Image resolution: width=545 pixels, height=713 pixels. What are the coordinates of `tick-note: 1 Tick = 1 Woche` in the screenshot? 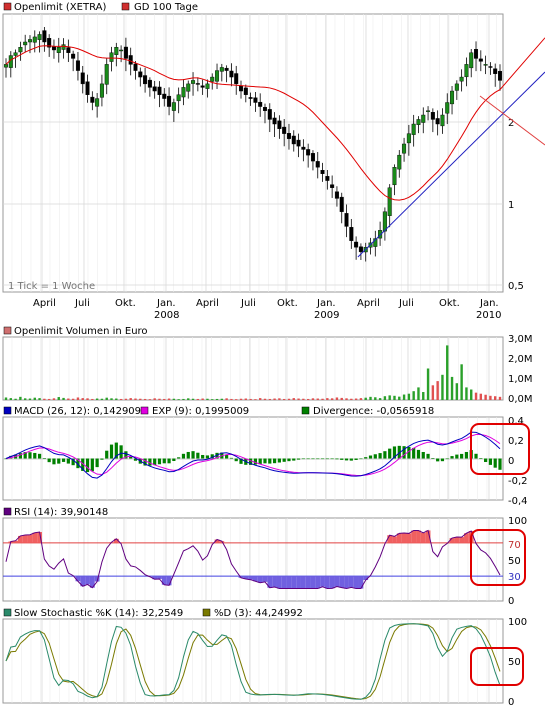 It's located at (51, 286).